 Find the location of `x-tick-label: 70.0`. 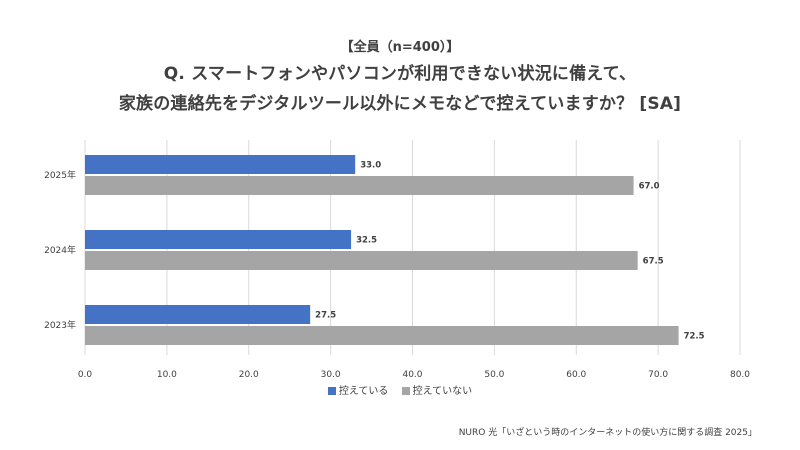

x-tick-label: 70.0 is located at coordinates (658, 375).